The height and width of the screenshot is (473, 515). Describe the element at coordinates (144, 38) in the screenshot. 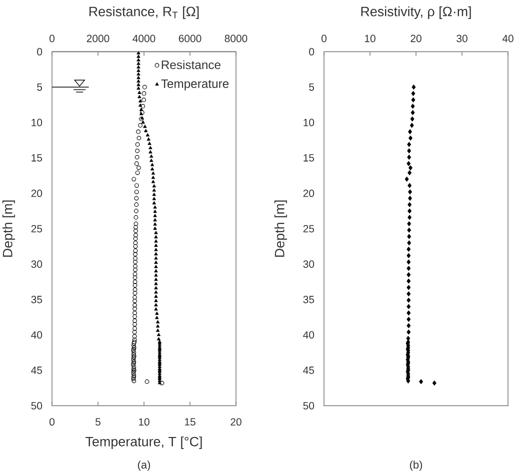

I see `x2-tick-label: 4000` at that location.